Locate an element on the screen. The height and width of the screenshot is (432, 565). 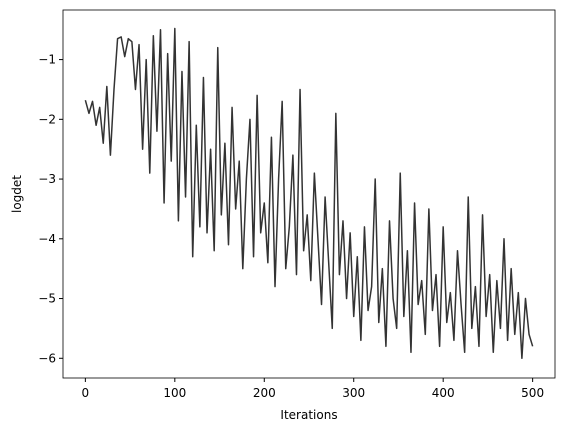
x-tick-label: 100 is located at coordinates (174, 393).